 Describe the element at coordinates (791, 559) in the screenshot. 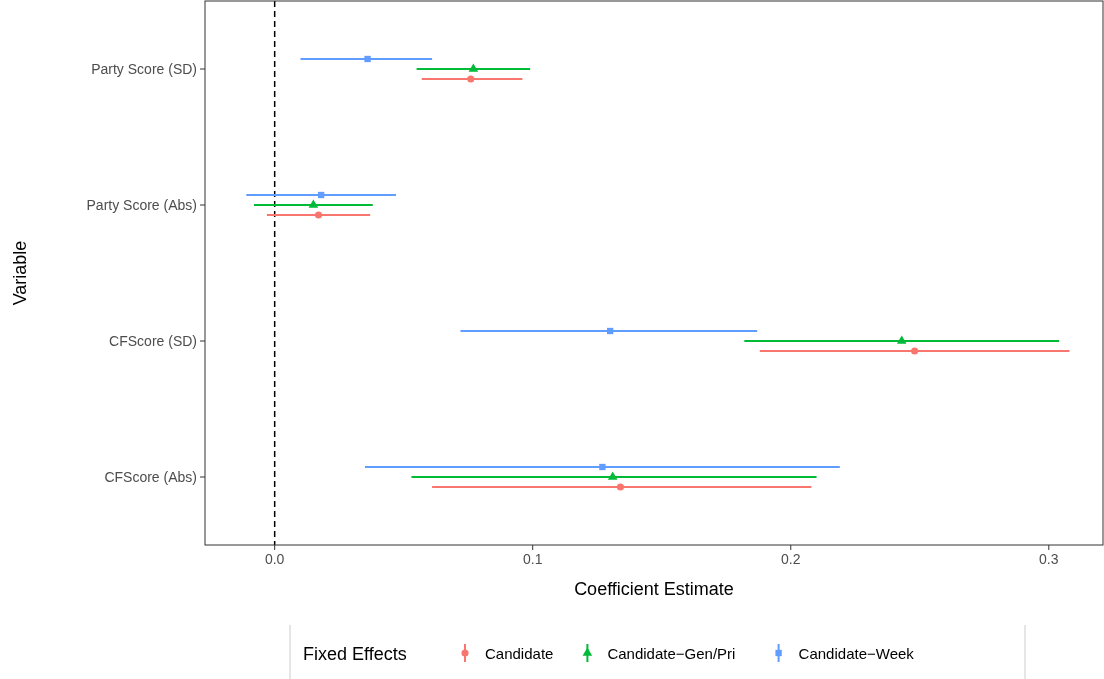

I see `x-tick-label: 0.2` at that location.